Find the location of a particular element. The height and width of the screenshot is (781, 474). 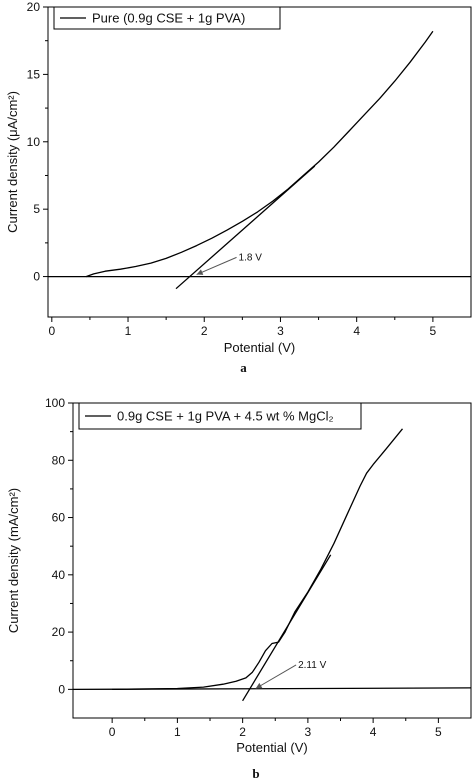

y-tick-label: 15 is located at coordinates (34, 74).